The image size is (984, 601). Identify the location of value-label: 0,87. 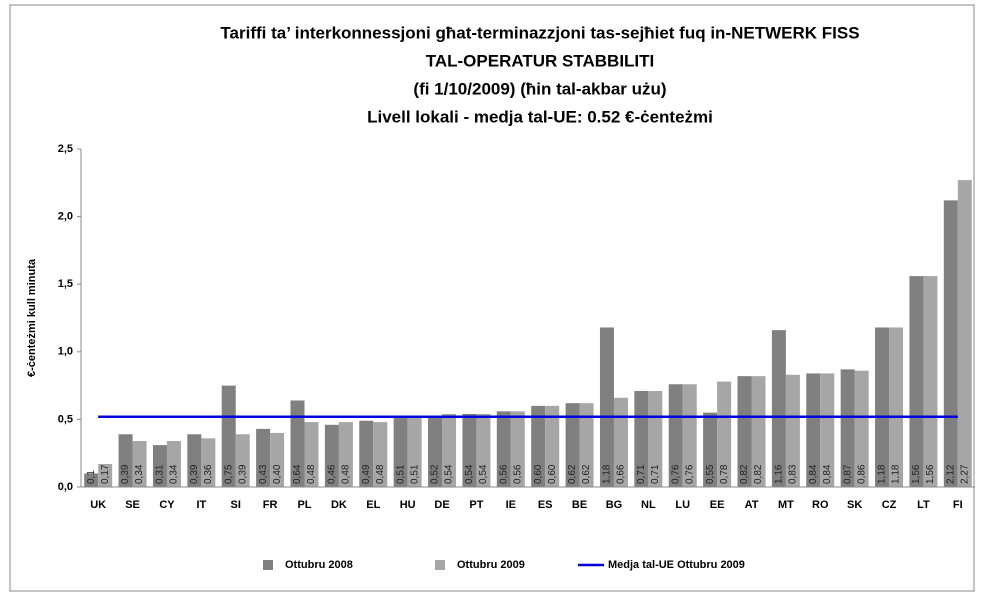
(847, 474).